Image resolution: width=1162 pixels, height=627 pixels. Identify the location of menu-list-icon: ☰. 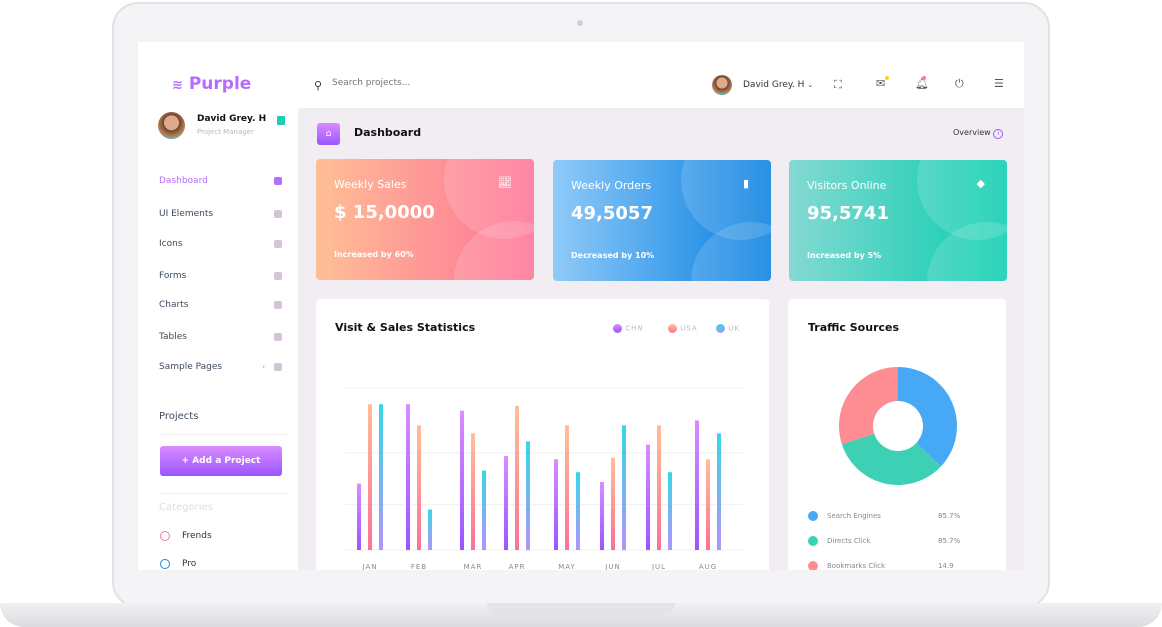
(999, 83).